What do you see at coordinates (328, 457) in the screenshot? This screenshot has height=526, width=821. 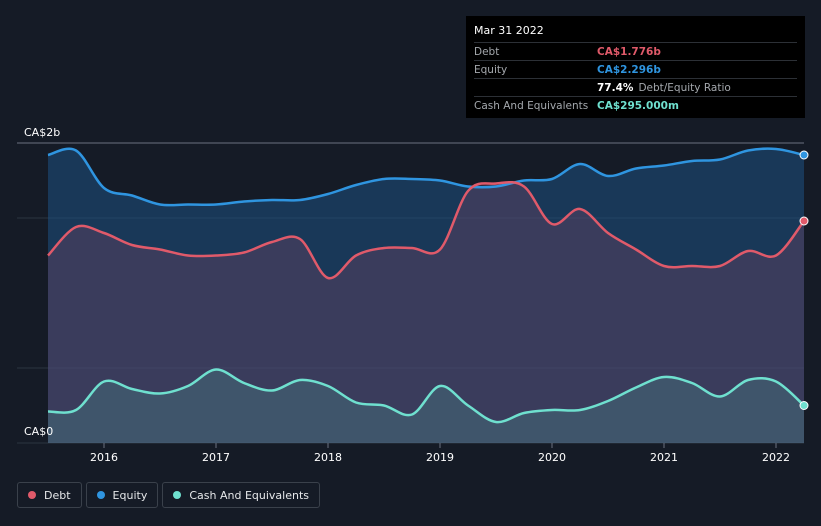 I see `x-tick-label: 2018` at bounding box center [328, 457].